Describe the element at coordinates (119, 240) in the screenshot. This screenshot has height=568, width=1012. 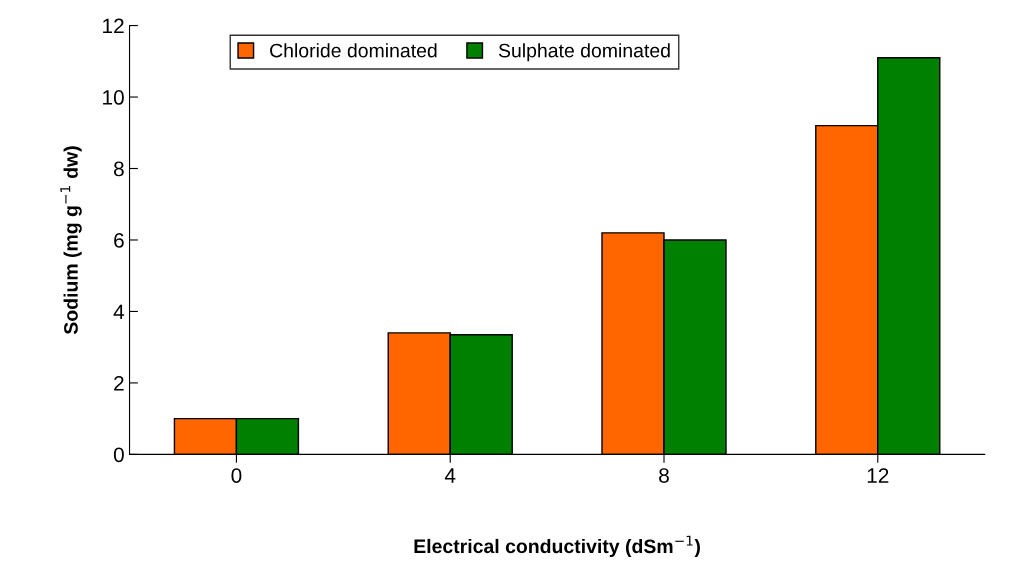
I see `y-tick-label: 6` at that location.